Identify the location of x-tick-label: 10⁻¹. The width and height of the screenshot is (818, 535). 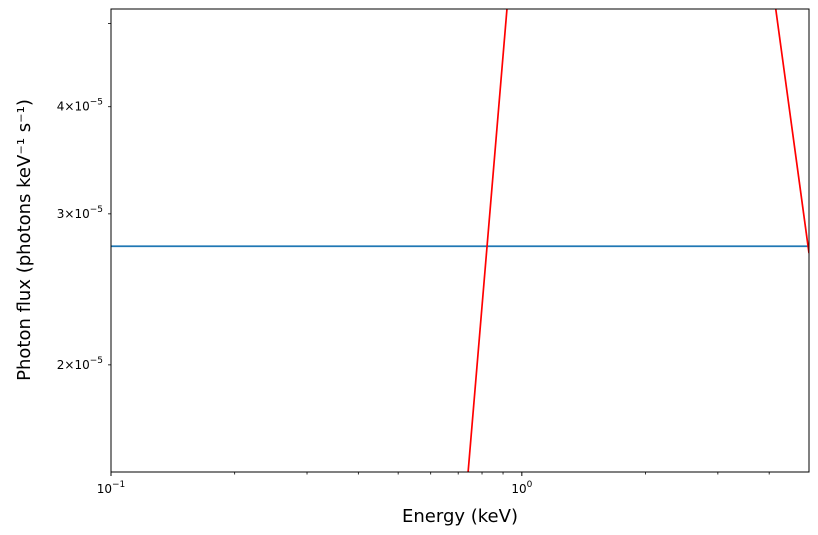
(111, 488).